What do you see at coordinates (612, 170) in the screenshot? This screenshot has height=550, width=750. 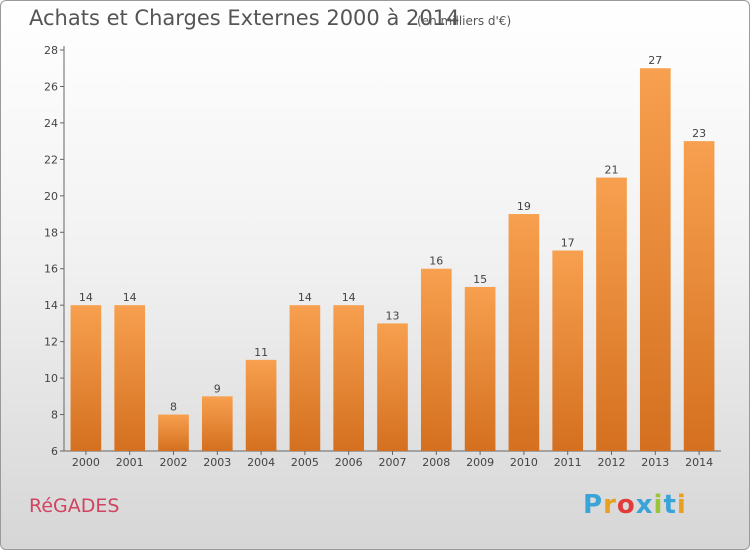 I see `data-label: 21` at bounding box center [612, 170].